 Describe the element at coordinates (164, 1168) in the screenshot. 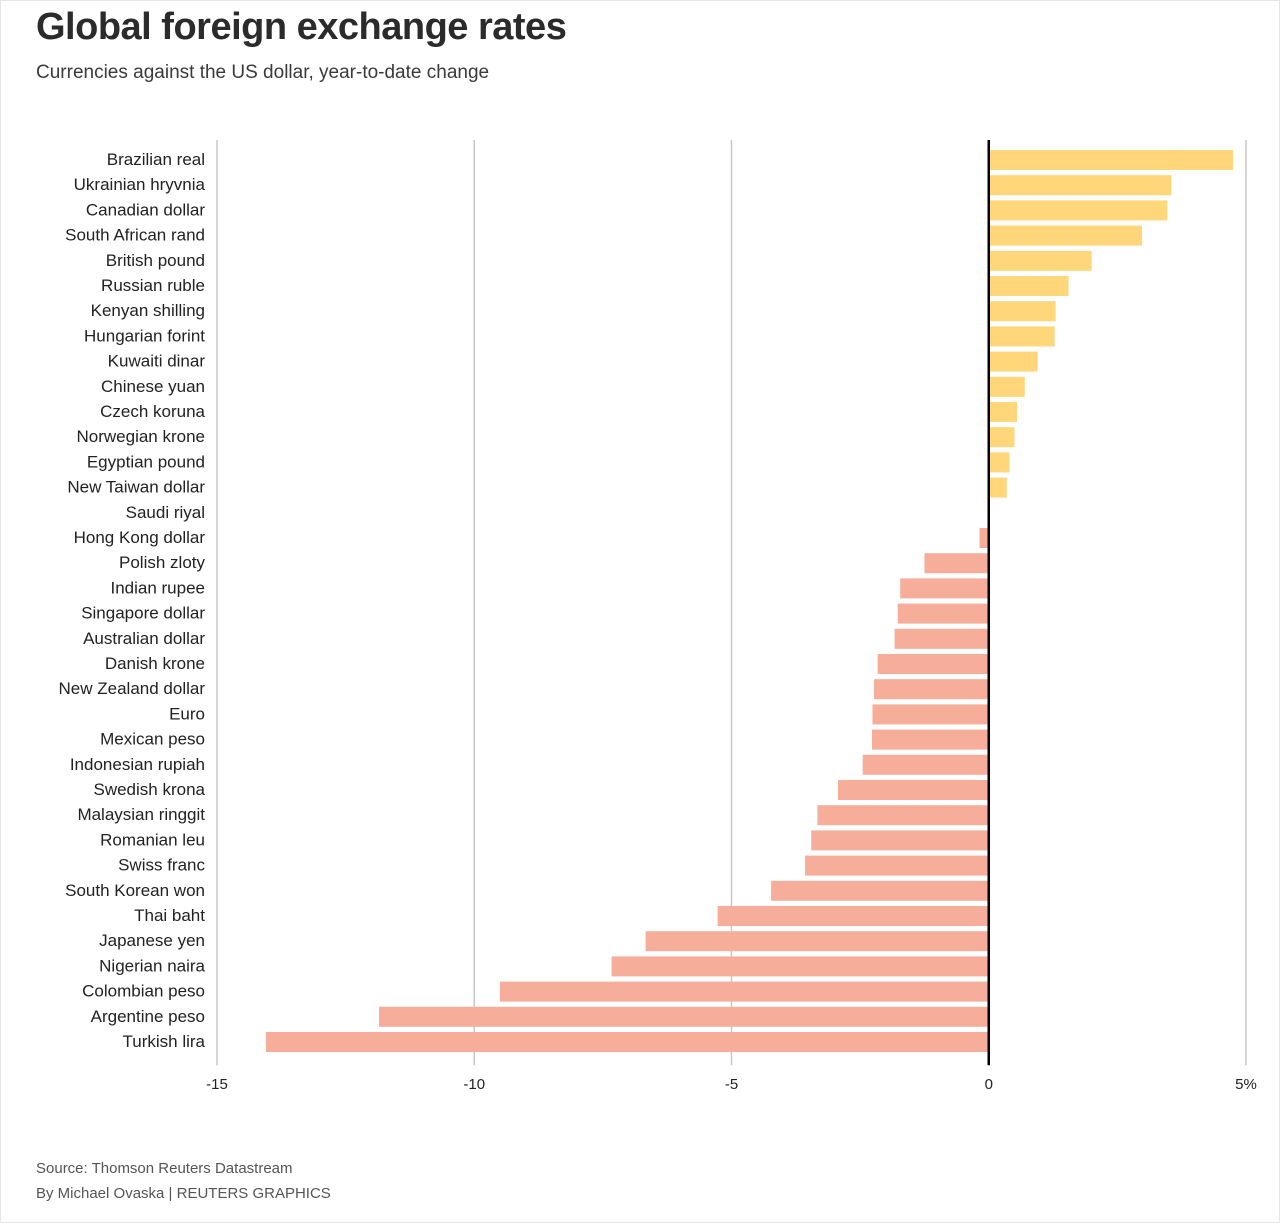

I see `source-note: Source: Thomson Reuters Datastream` at that location.